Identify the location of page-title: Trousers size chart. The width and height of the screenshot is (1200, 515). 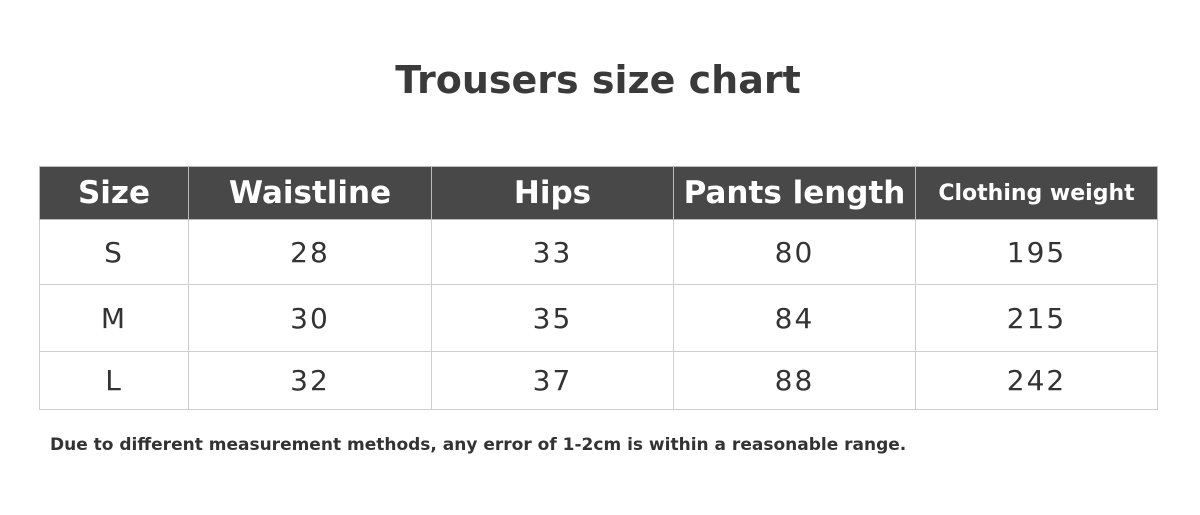
(598, 80).